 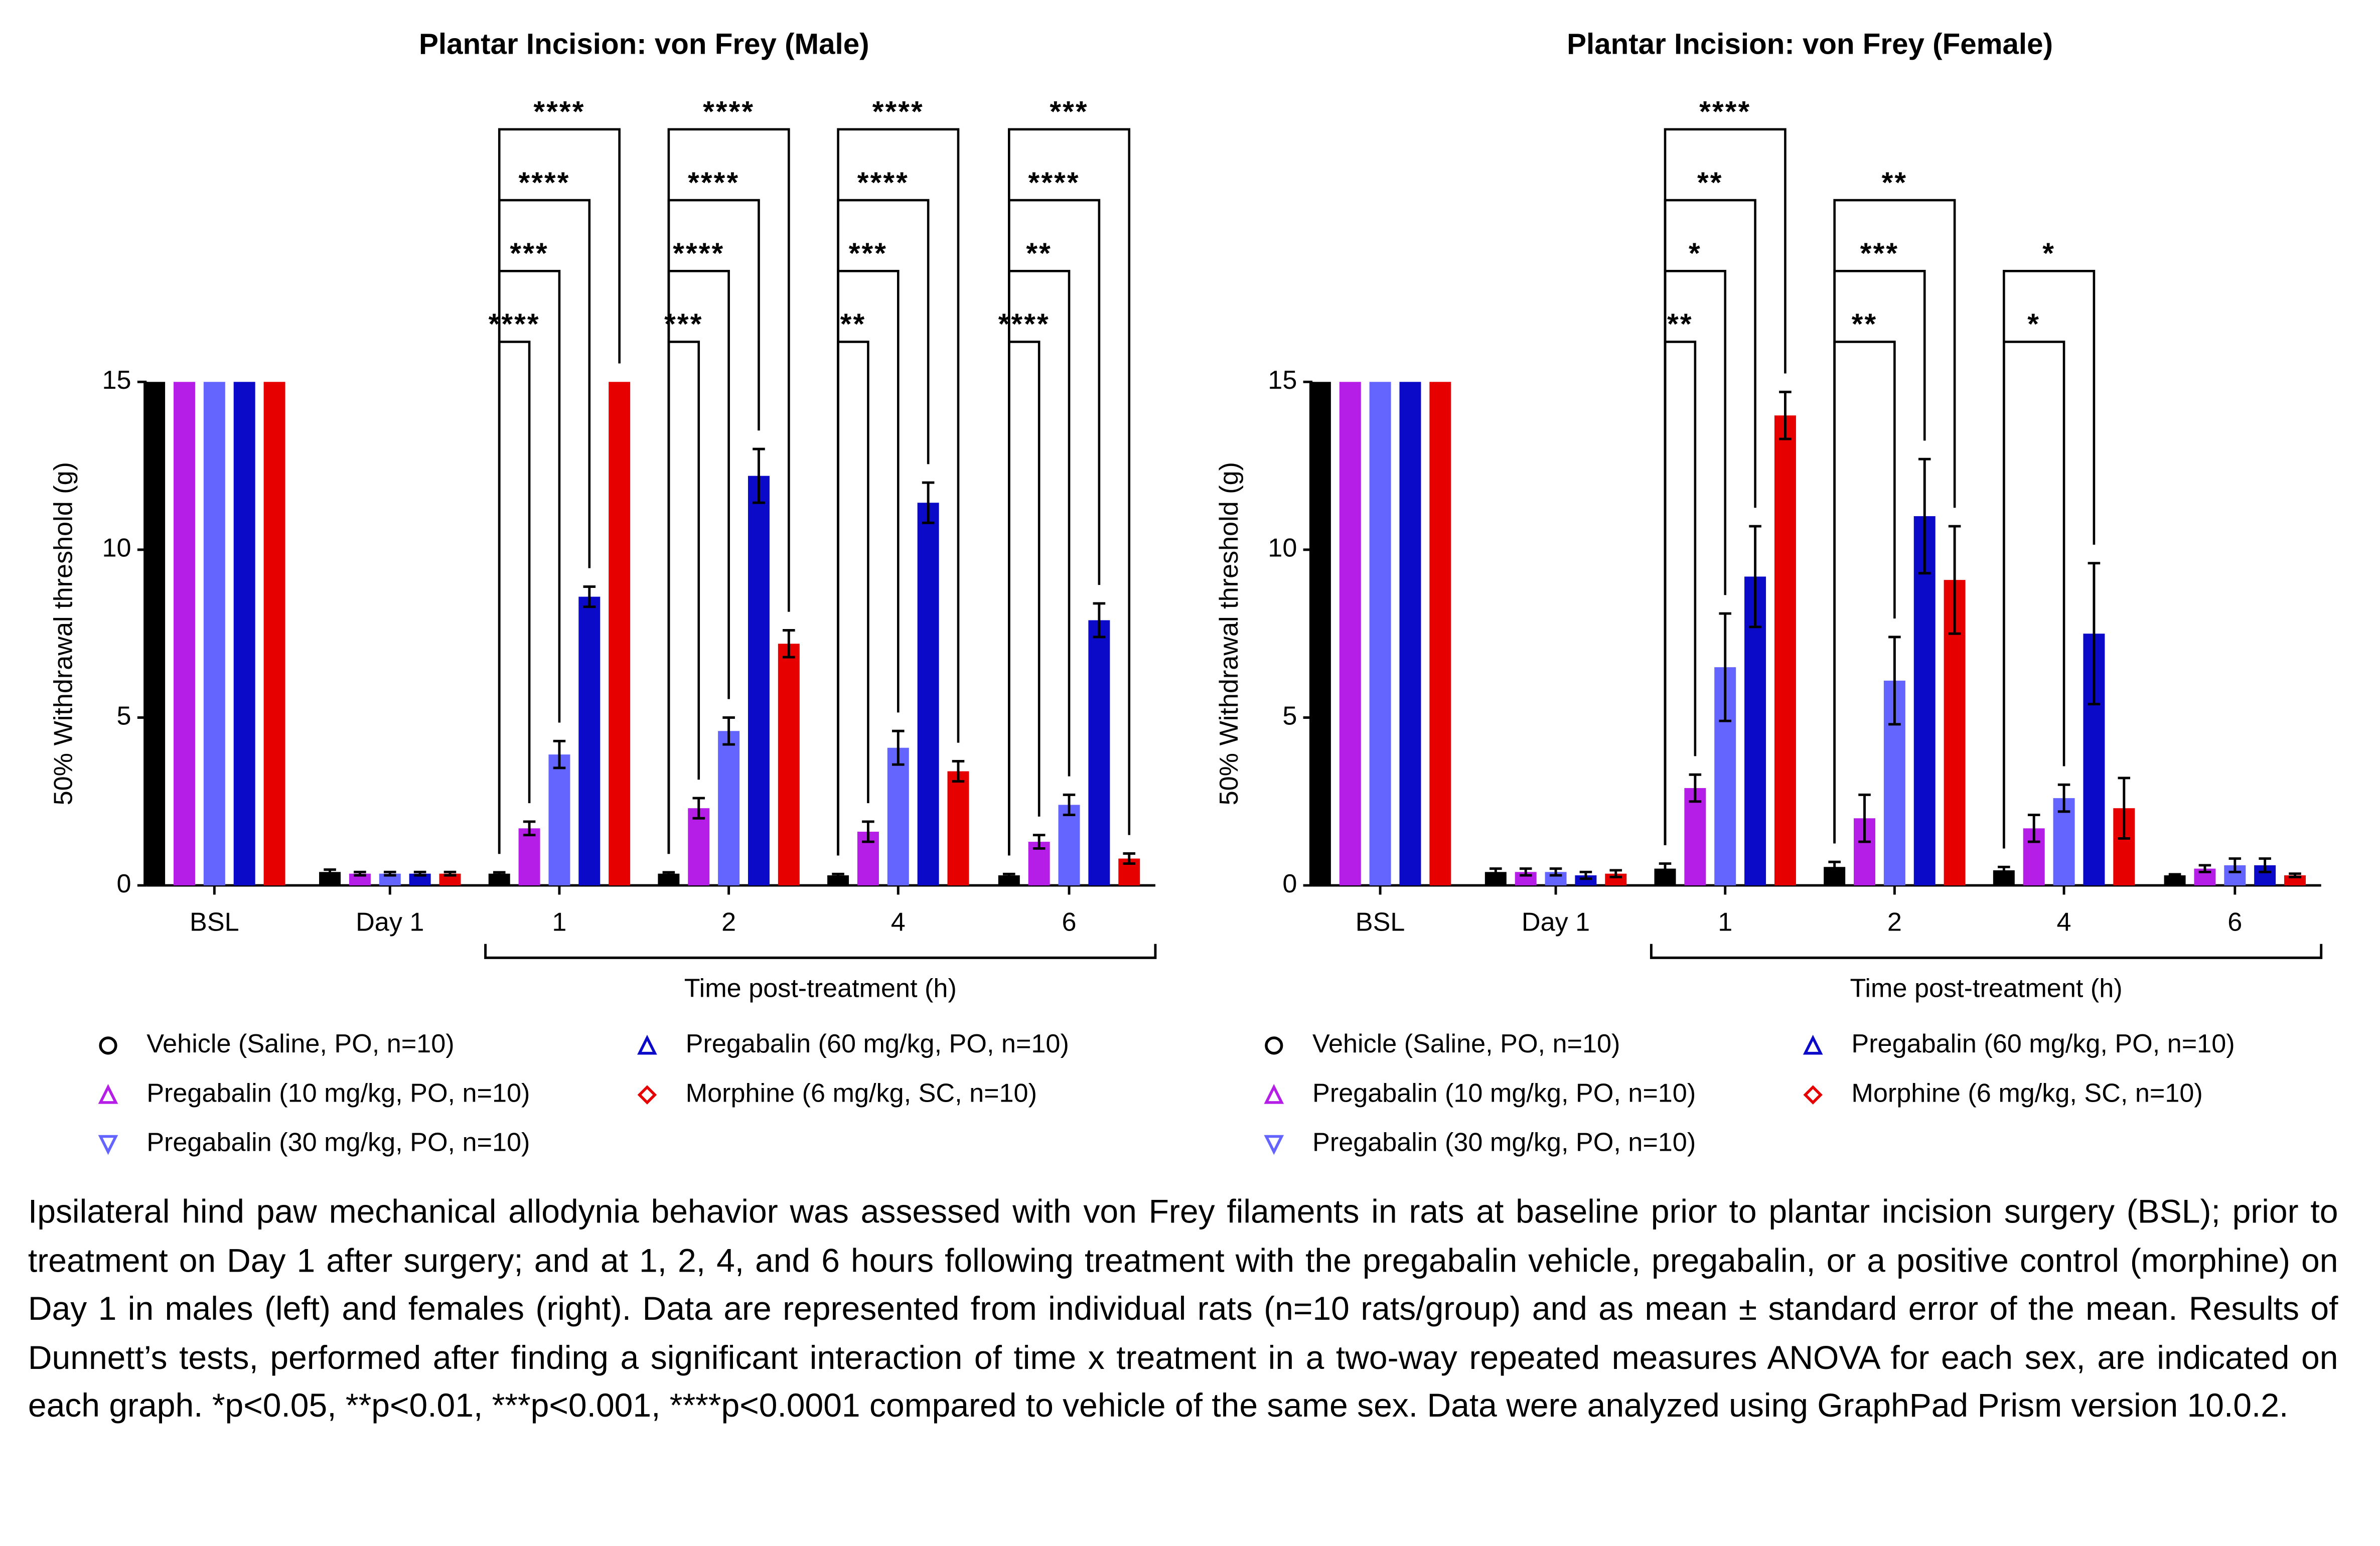 What do you see at coordinates (124, 715) in the screenshot?
I see `y-tick-label: 5` at bounding box center [124, 715].